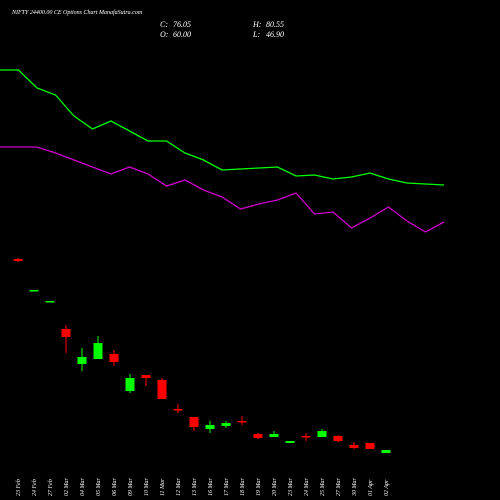  What do you see at coordinates (275, 24) in the screenshot?
I see `stat-value: 80.55` at bounding box center [275, 24].